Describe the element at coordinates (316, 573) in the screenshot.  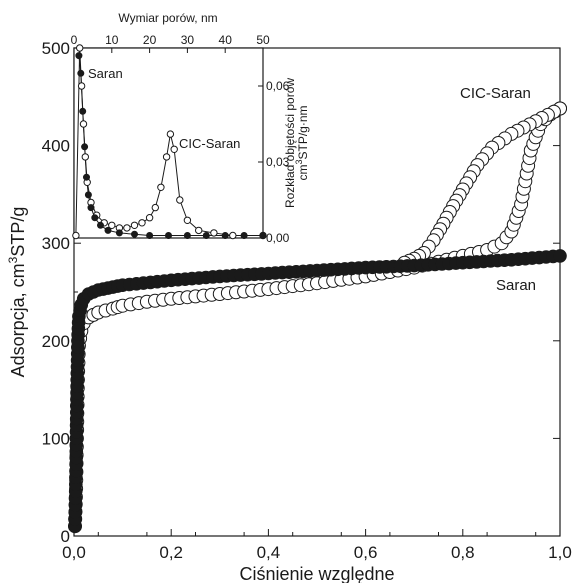
I see `x-axis-label: Ciśnienie względne` at that location.